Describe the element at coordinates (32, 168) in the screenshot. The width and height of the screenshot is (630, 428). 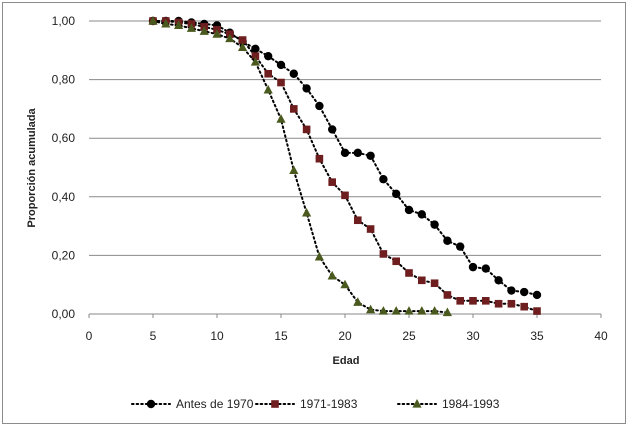
I see `y-axis-title: Proporción acumulada` at that location.